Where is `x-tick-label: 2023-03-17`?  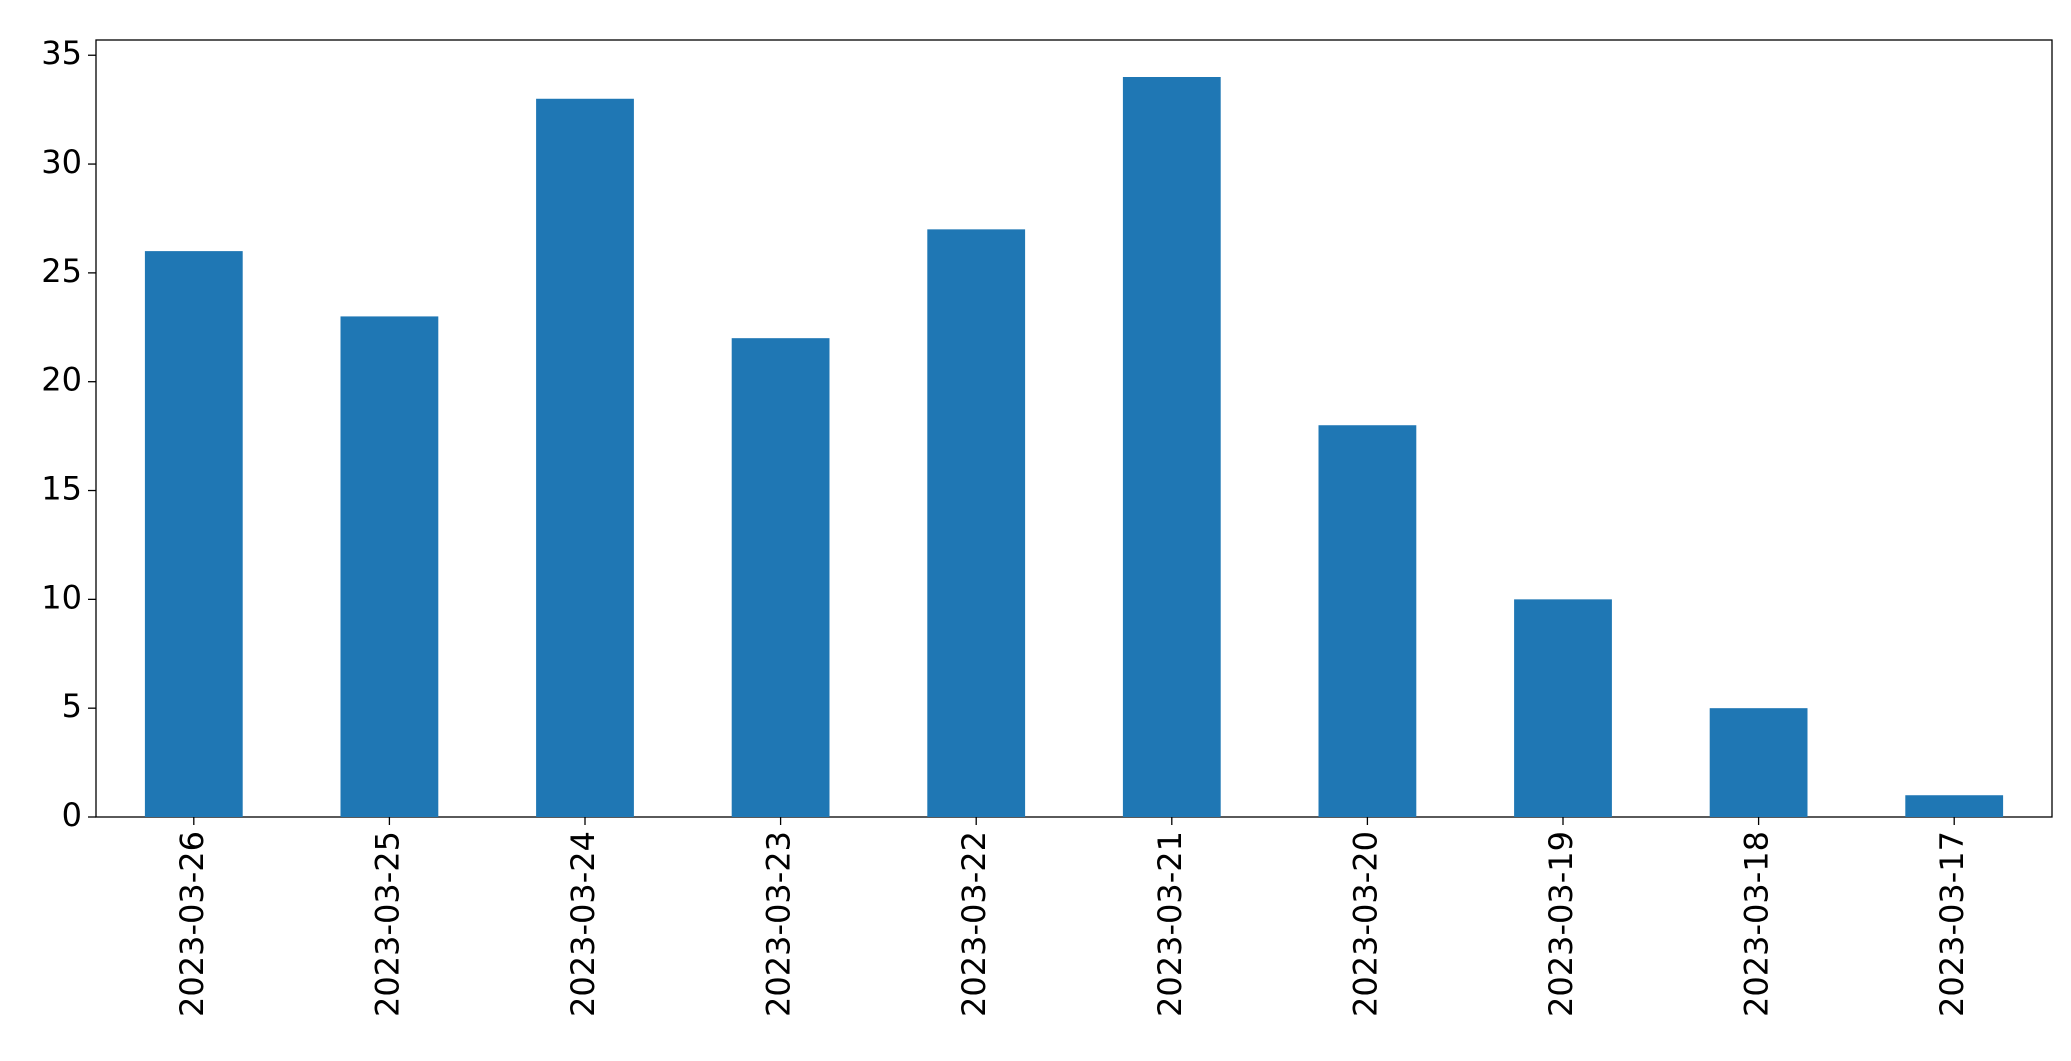 x-tick-label: 2023-03-17 is located at coordinates (1952, 924).